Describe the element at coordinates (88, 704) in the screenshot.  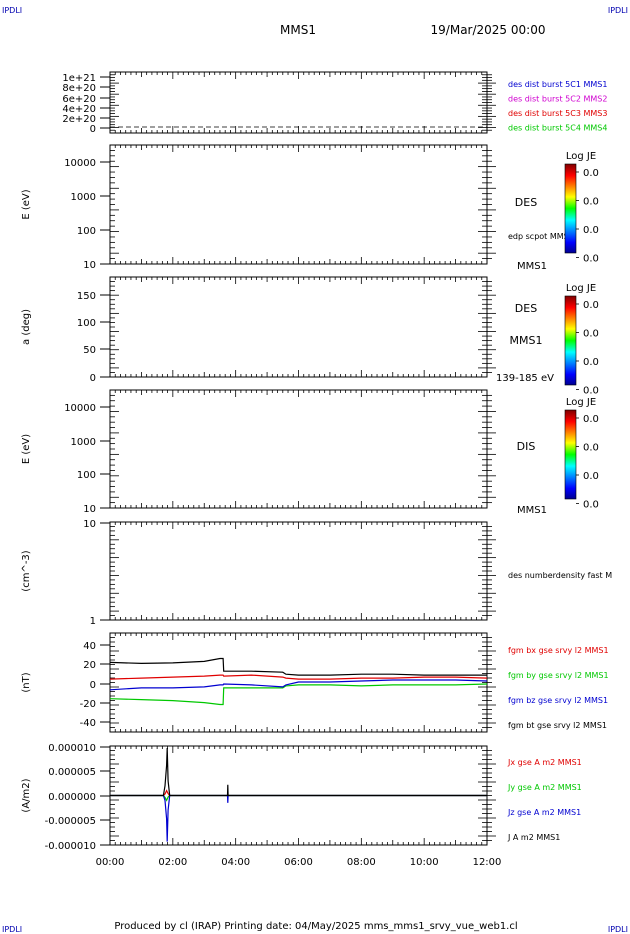
I see `y-tick-label-fgm: -20` at that location.